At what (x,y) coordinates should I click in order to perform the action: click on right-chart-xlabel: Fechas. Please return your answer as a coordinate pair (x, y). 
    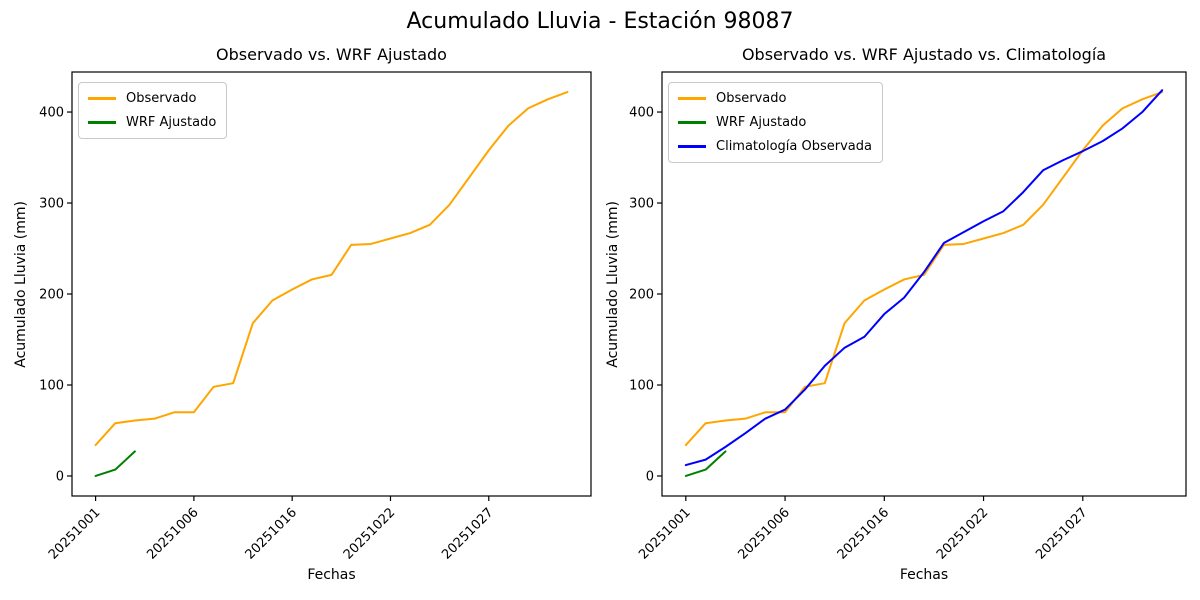
    Looking at the image, I should click on (924, 575).